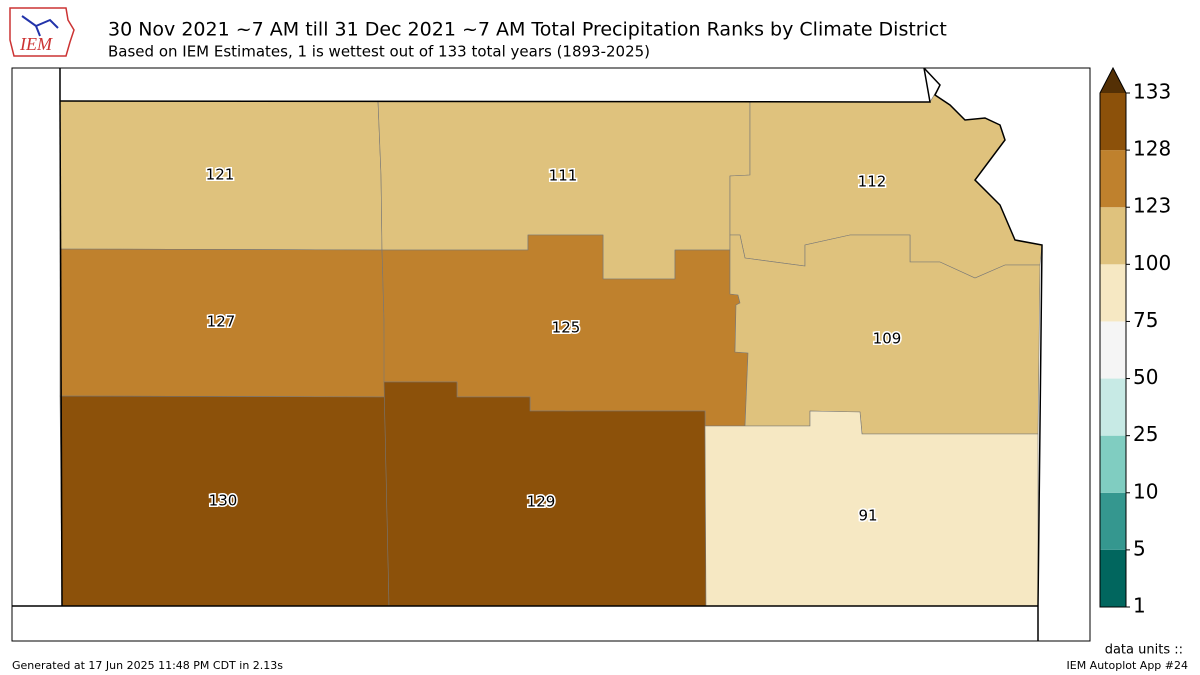 This screenshot has height=675, width=1200. What do you see at coordinates (1144, 650) in the screenshot?
I see `units-label: data units ::` at bounding box center [1144, 650].